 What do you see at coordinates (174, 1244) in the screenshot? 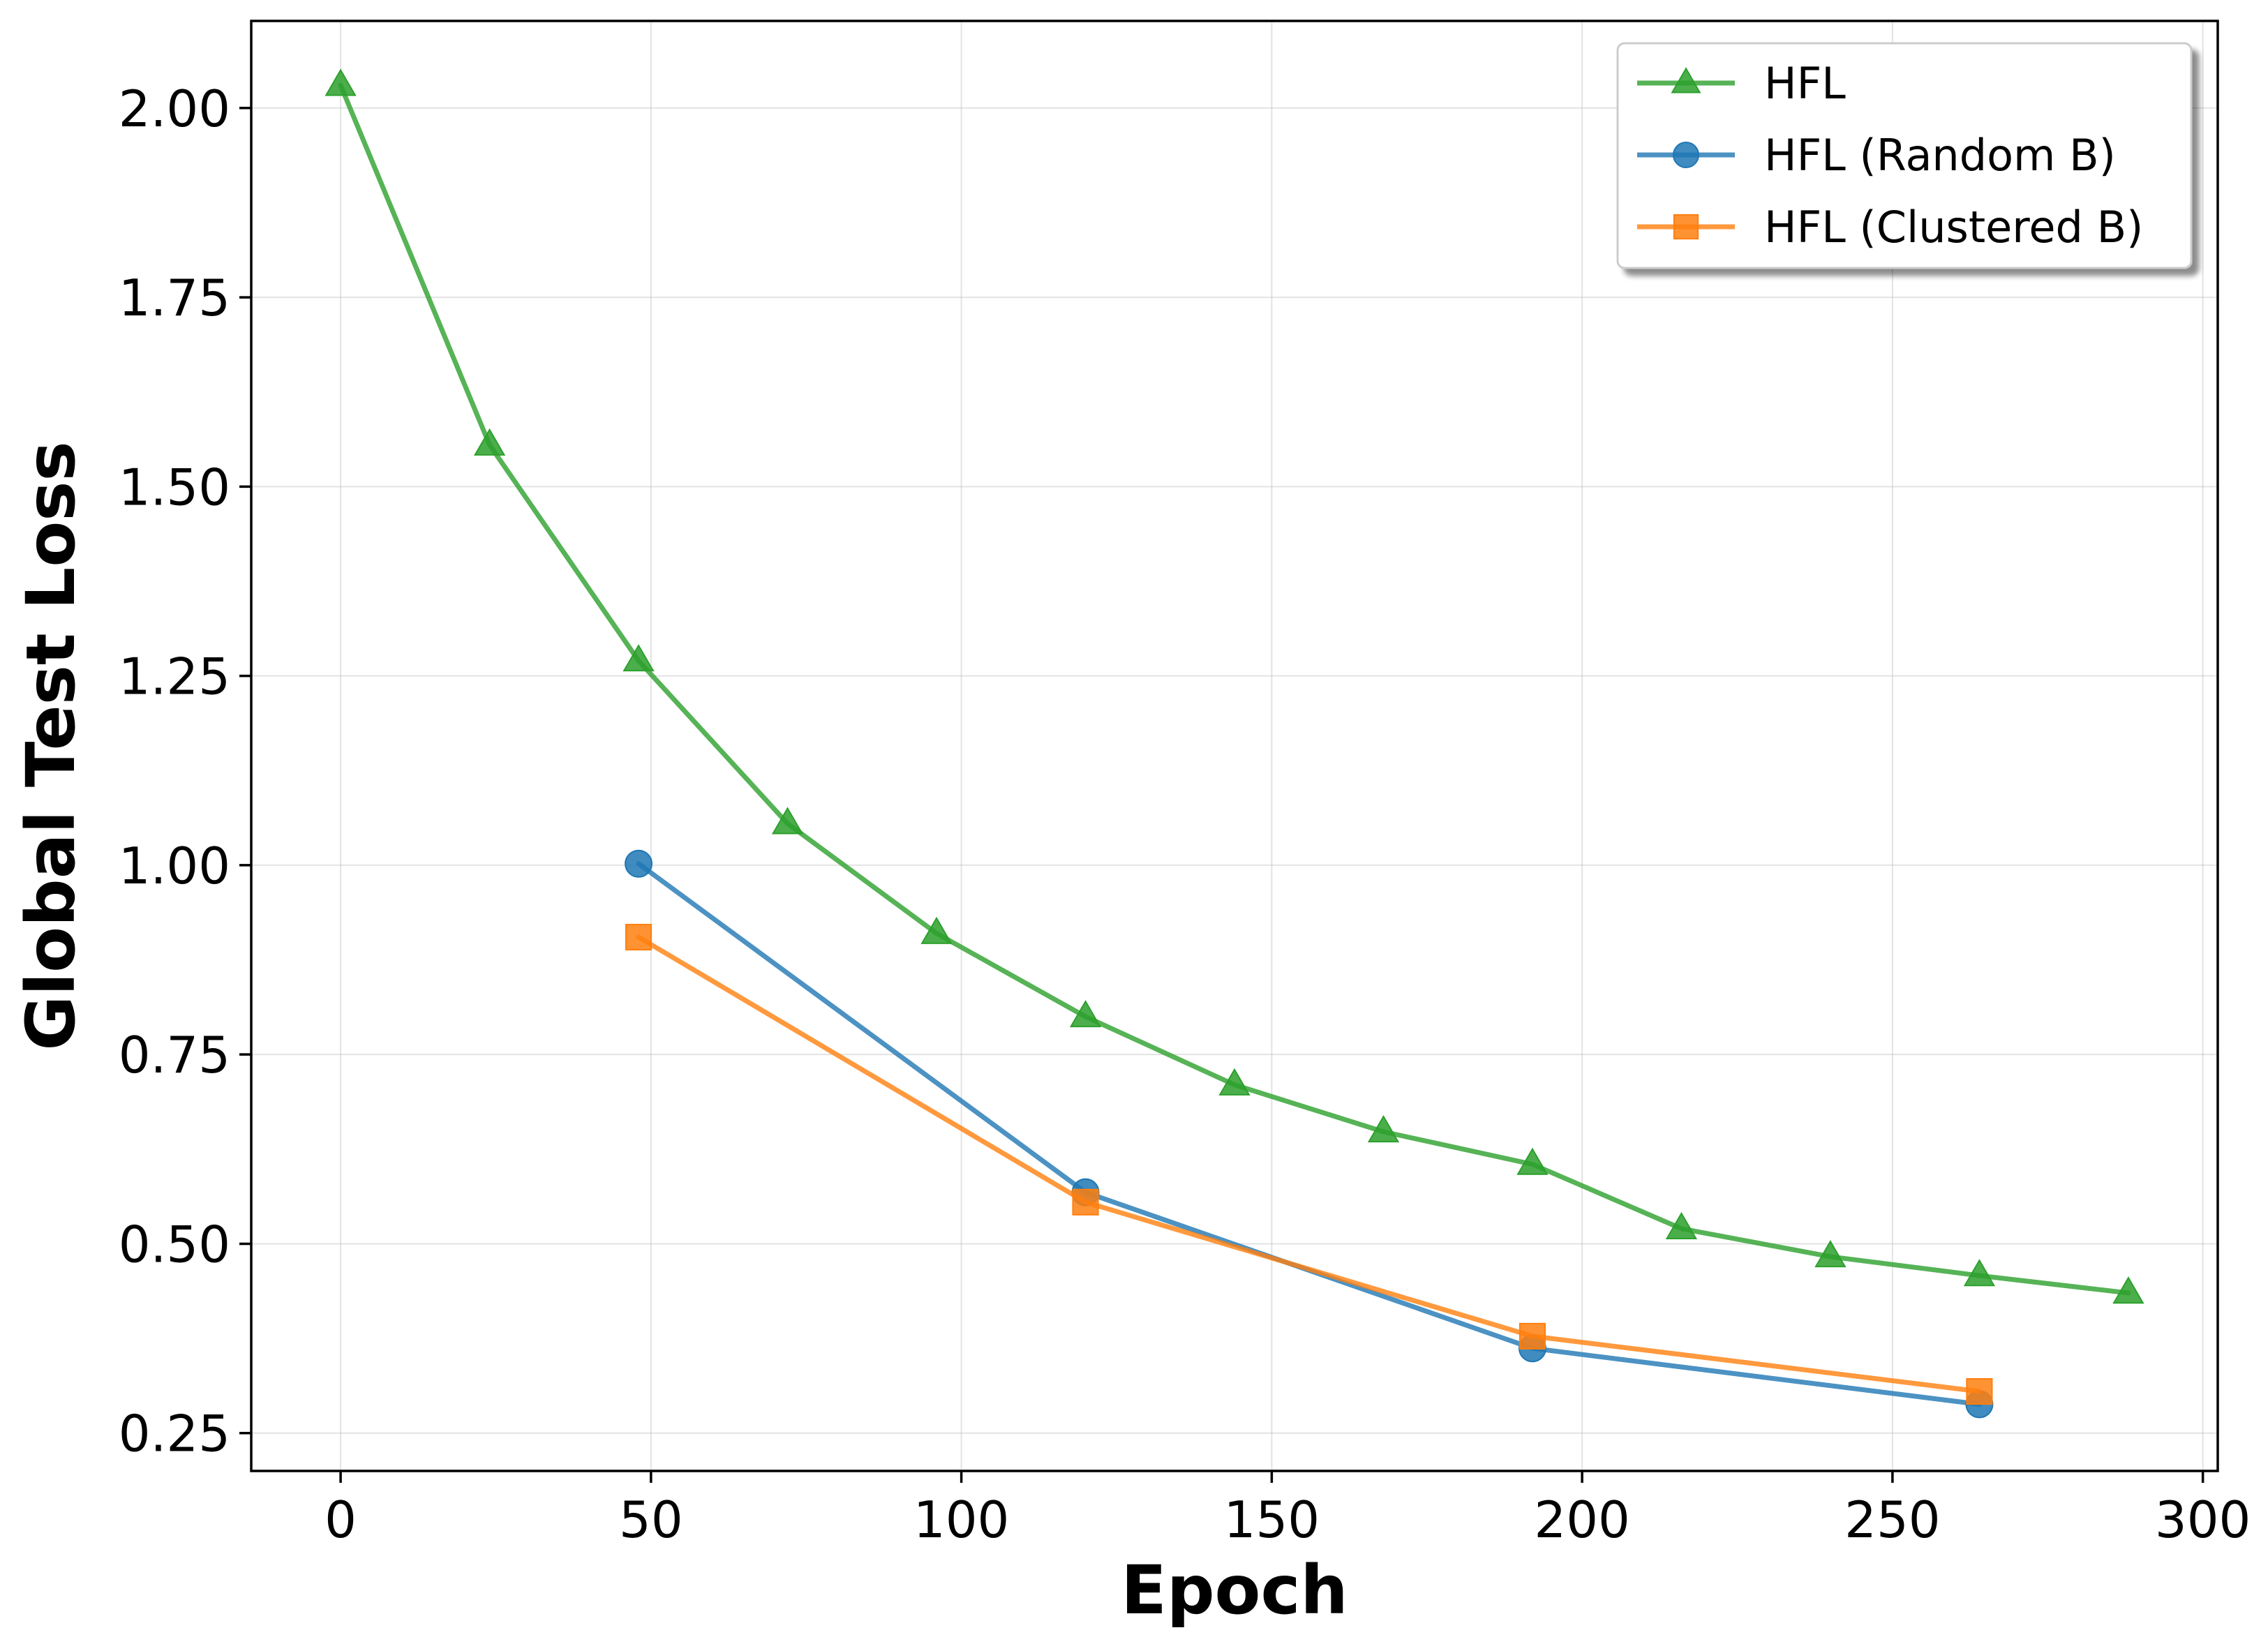
I see `y-tick-label: 0.50` at bounding box center [174, 1244].